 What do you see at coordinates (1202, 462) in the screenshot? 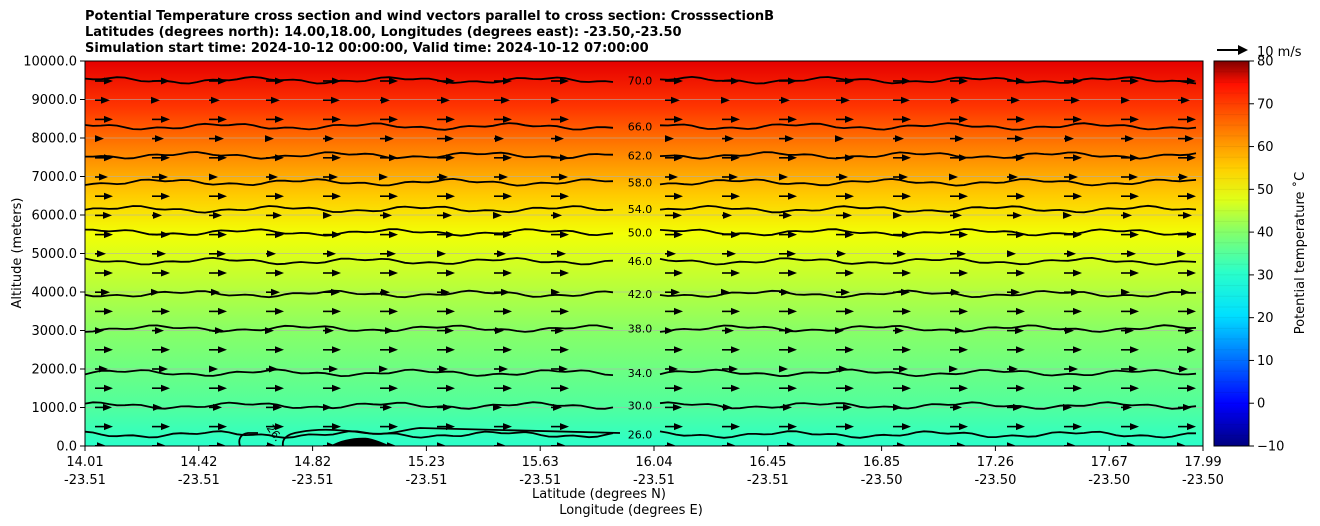
I see `x-tick-label-lat: 17.99` at bounding box center [1202, 462].